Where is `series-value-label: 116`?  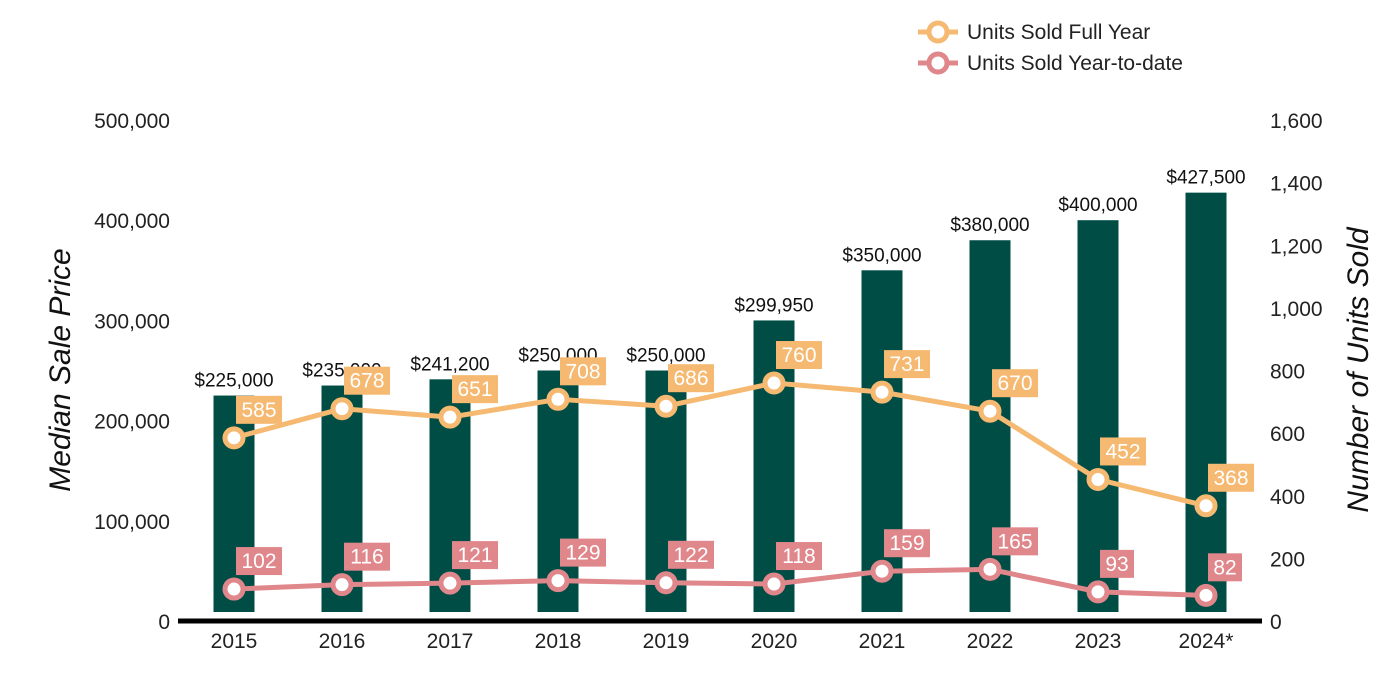
series-value-label: 116 is located at coordinates (366, 557).